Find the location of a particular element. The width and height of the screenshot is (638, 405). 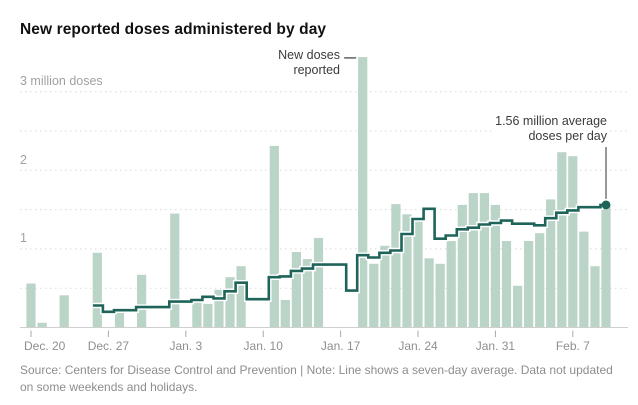

average-endpoint-dot is located at coordinates (606, 205).